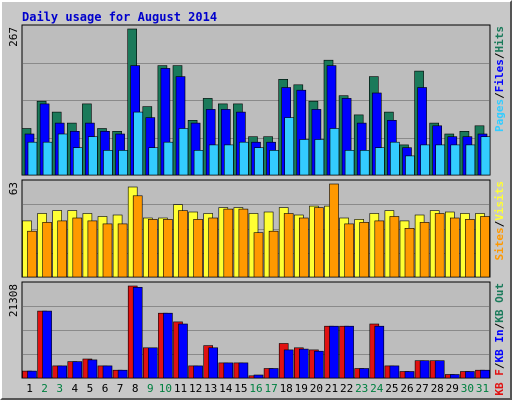 The height and width of the screenshot is (400, 512). What do you see at coordinates (74, 388) in the screenshot?
I see `day-label-4: 4` at bounding box center [74, 388].